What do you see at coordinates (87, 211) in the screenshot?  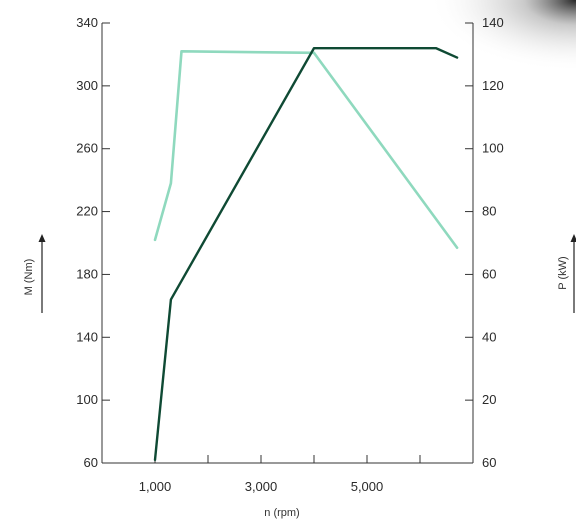 I see `y-left-tick-label: 220` at bounding box center [87, 211].